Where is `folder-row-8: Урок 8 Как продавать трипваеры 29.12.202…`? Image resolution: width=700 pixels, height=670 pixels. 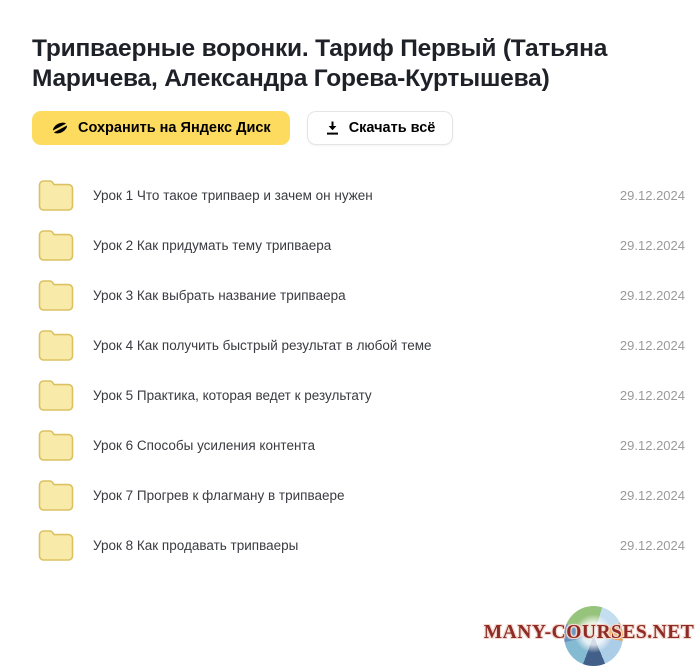
folder-row-8: Урок 8 Как продавать трипваеры 29.12.202… is located at coordinates (350, 545).